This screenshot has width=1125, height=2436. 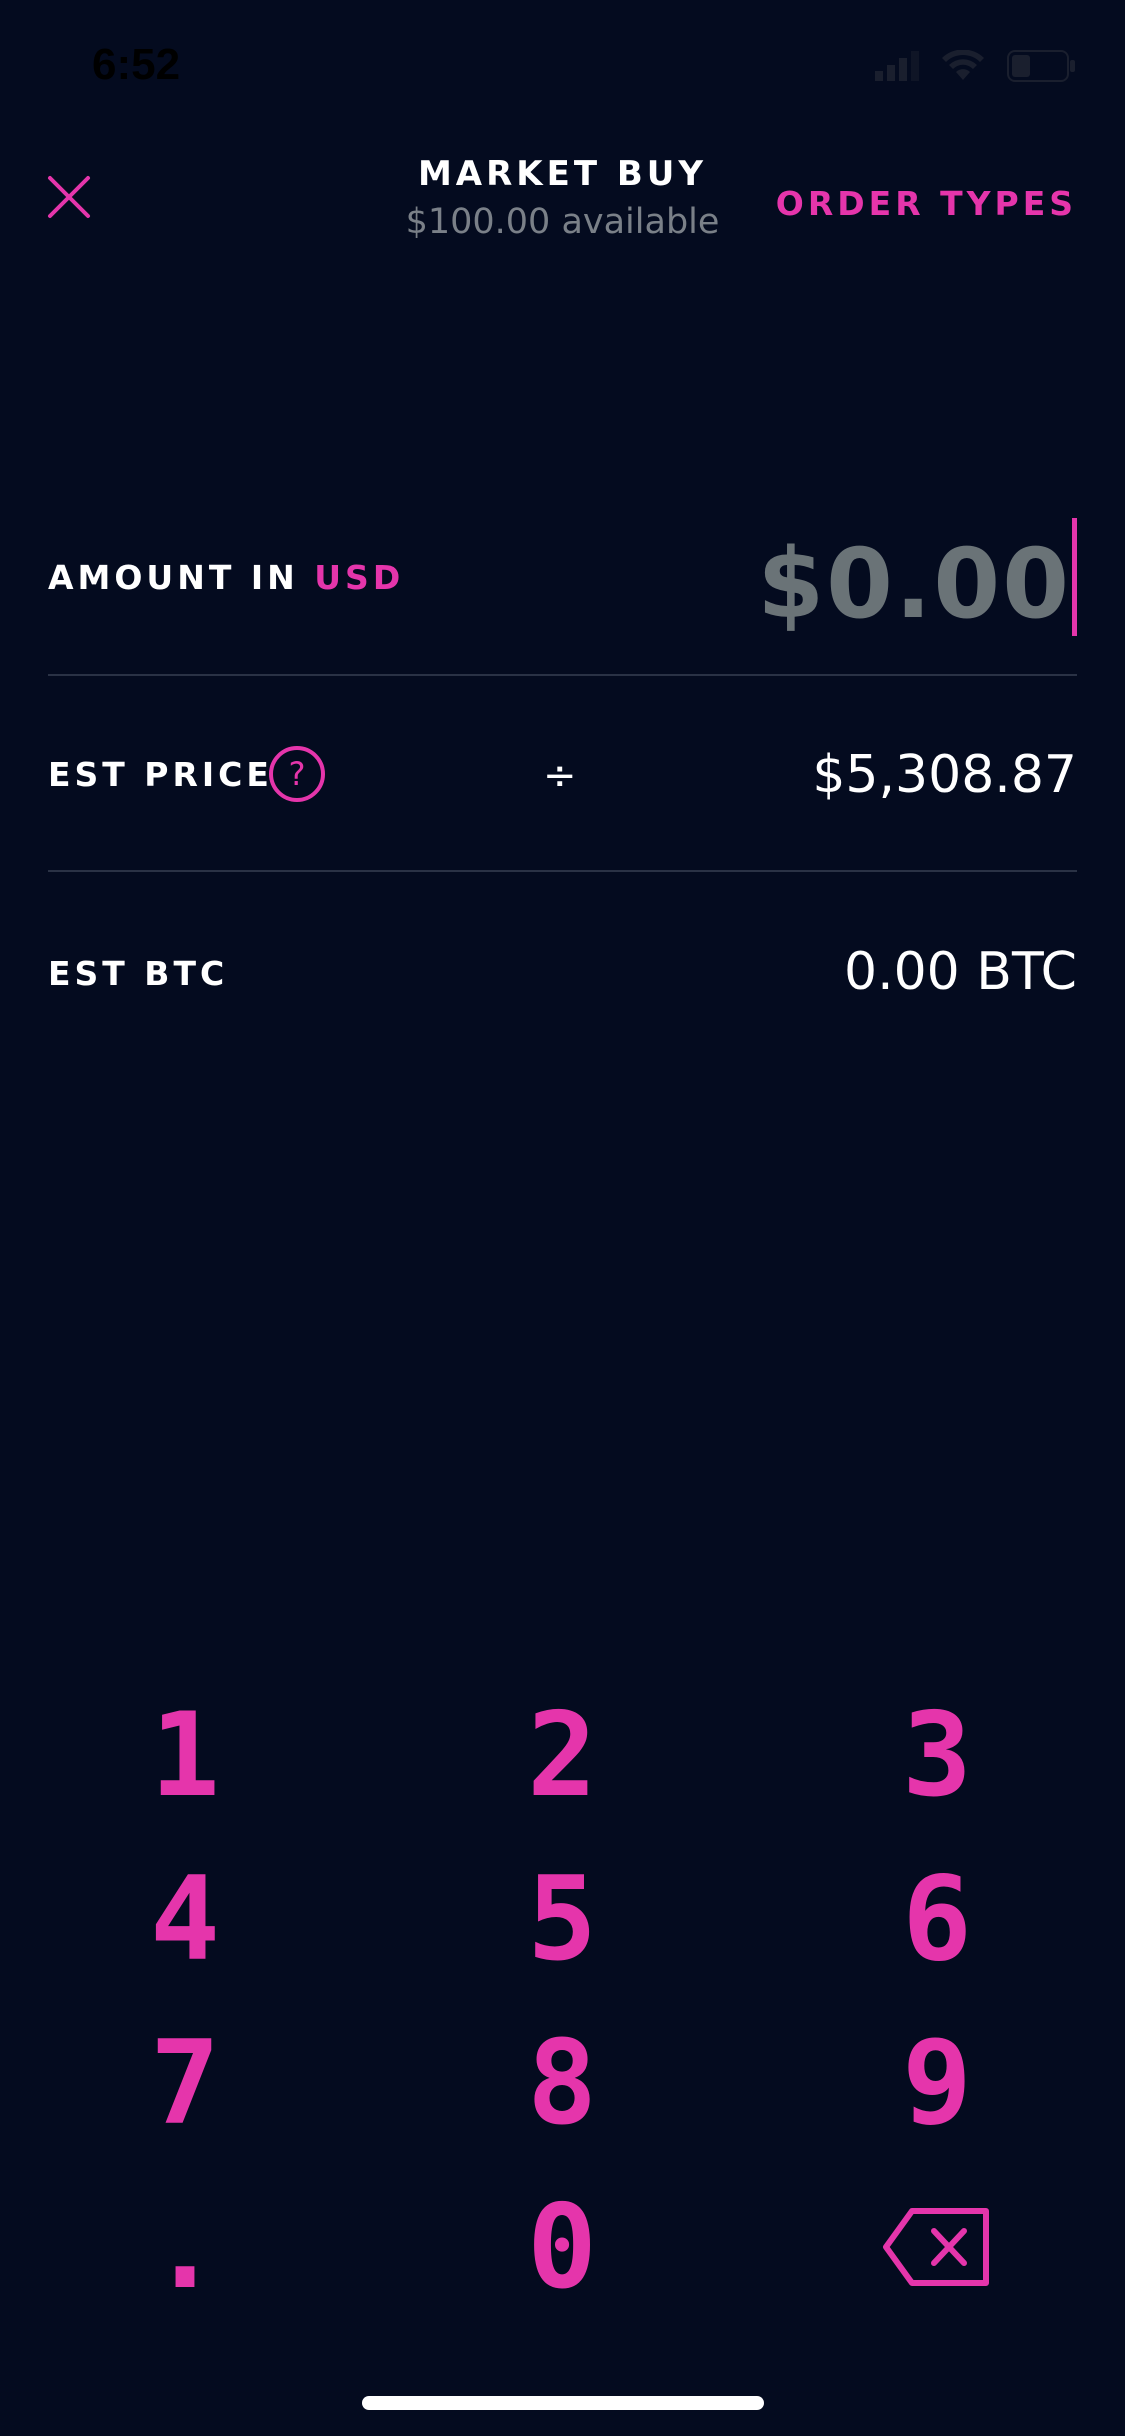 I want to click on backspace-icon, so click(x=936, y=2247).